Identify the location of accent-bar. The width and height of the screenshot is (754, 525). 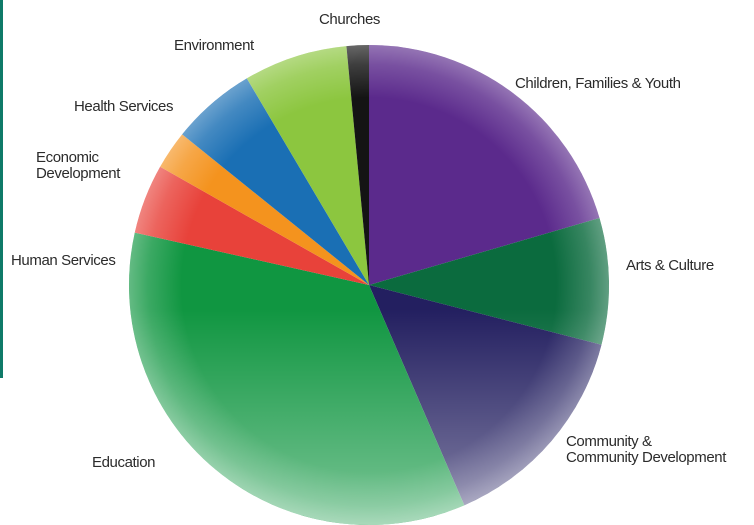
(1, 189).